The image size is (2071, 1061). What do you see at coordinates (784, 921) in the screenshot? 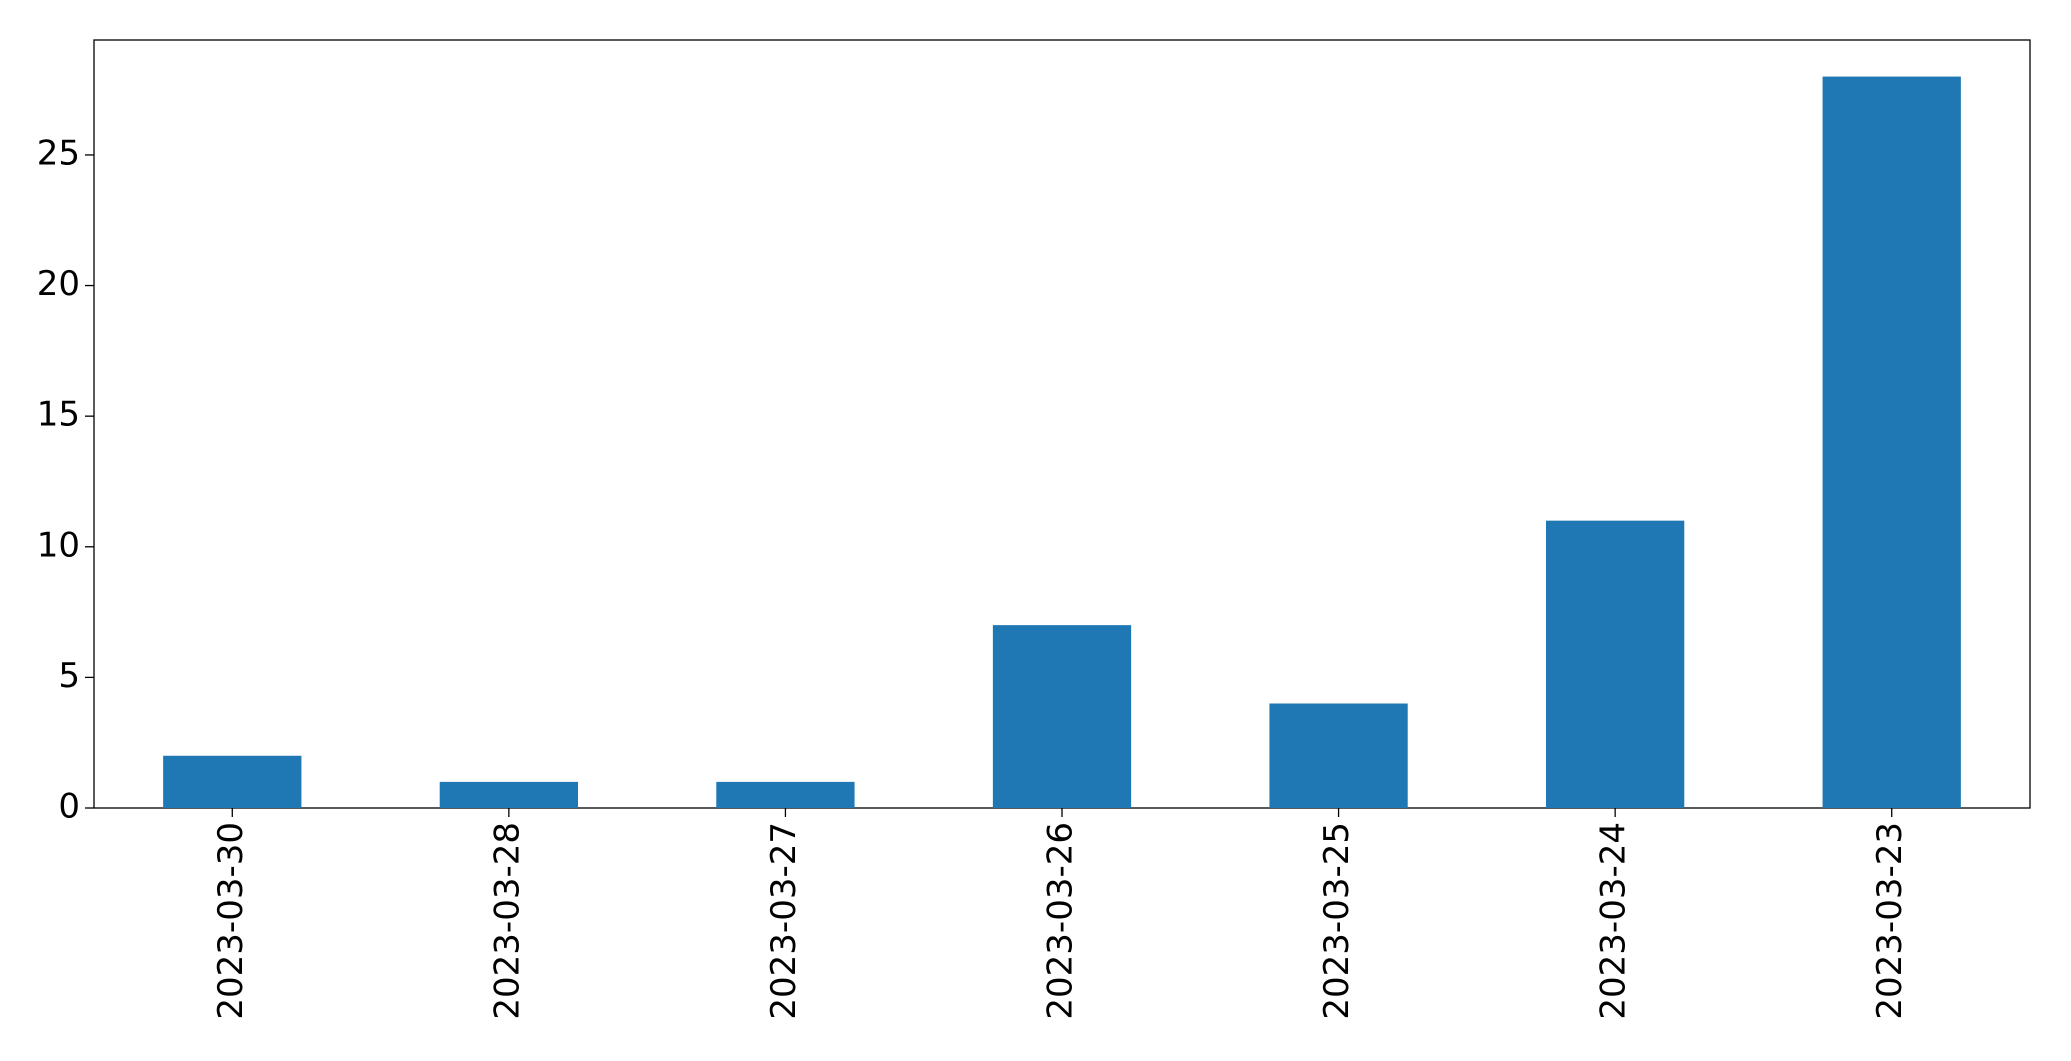
I see `x-tick-label: 2023-03-27` at bounding box center [784, 921].